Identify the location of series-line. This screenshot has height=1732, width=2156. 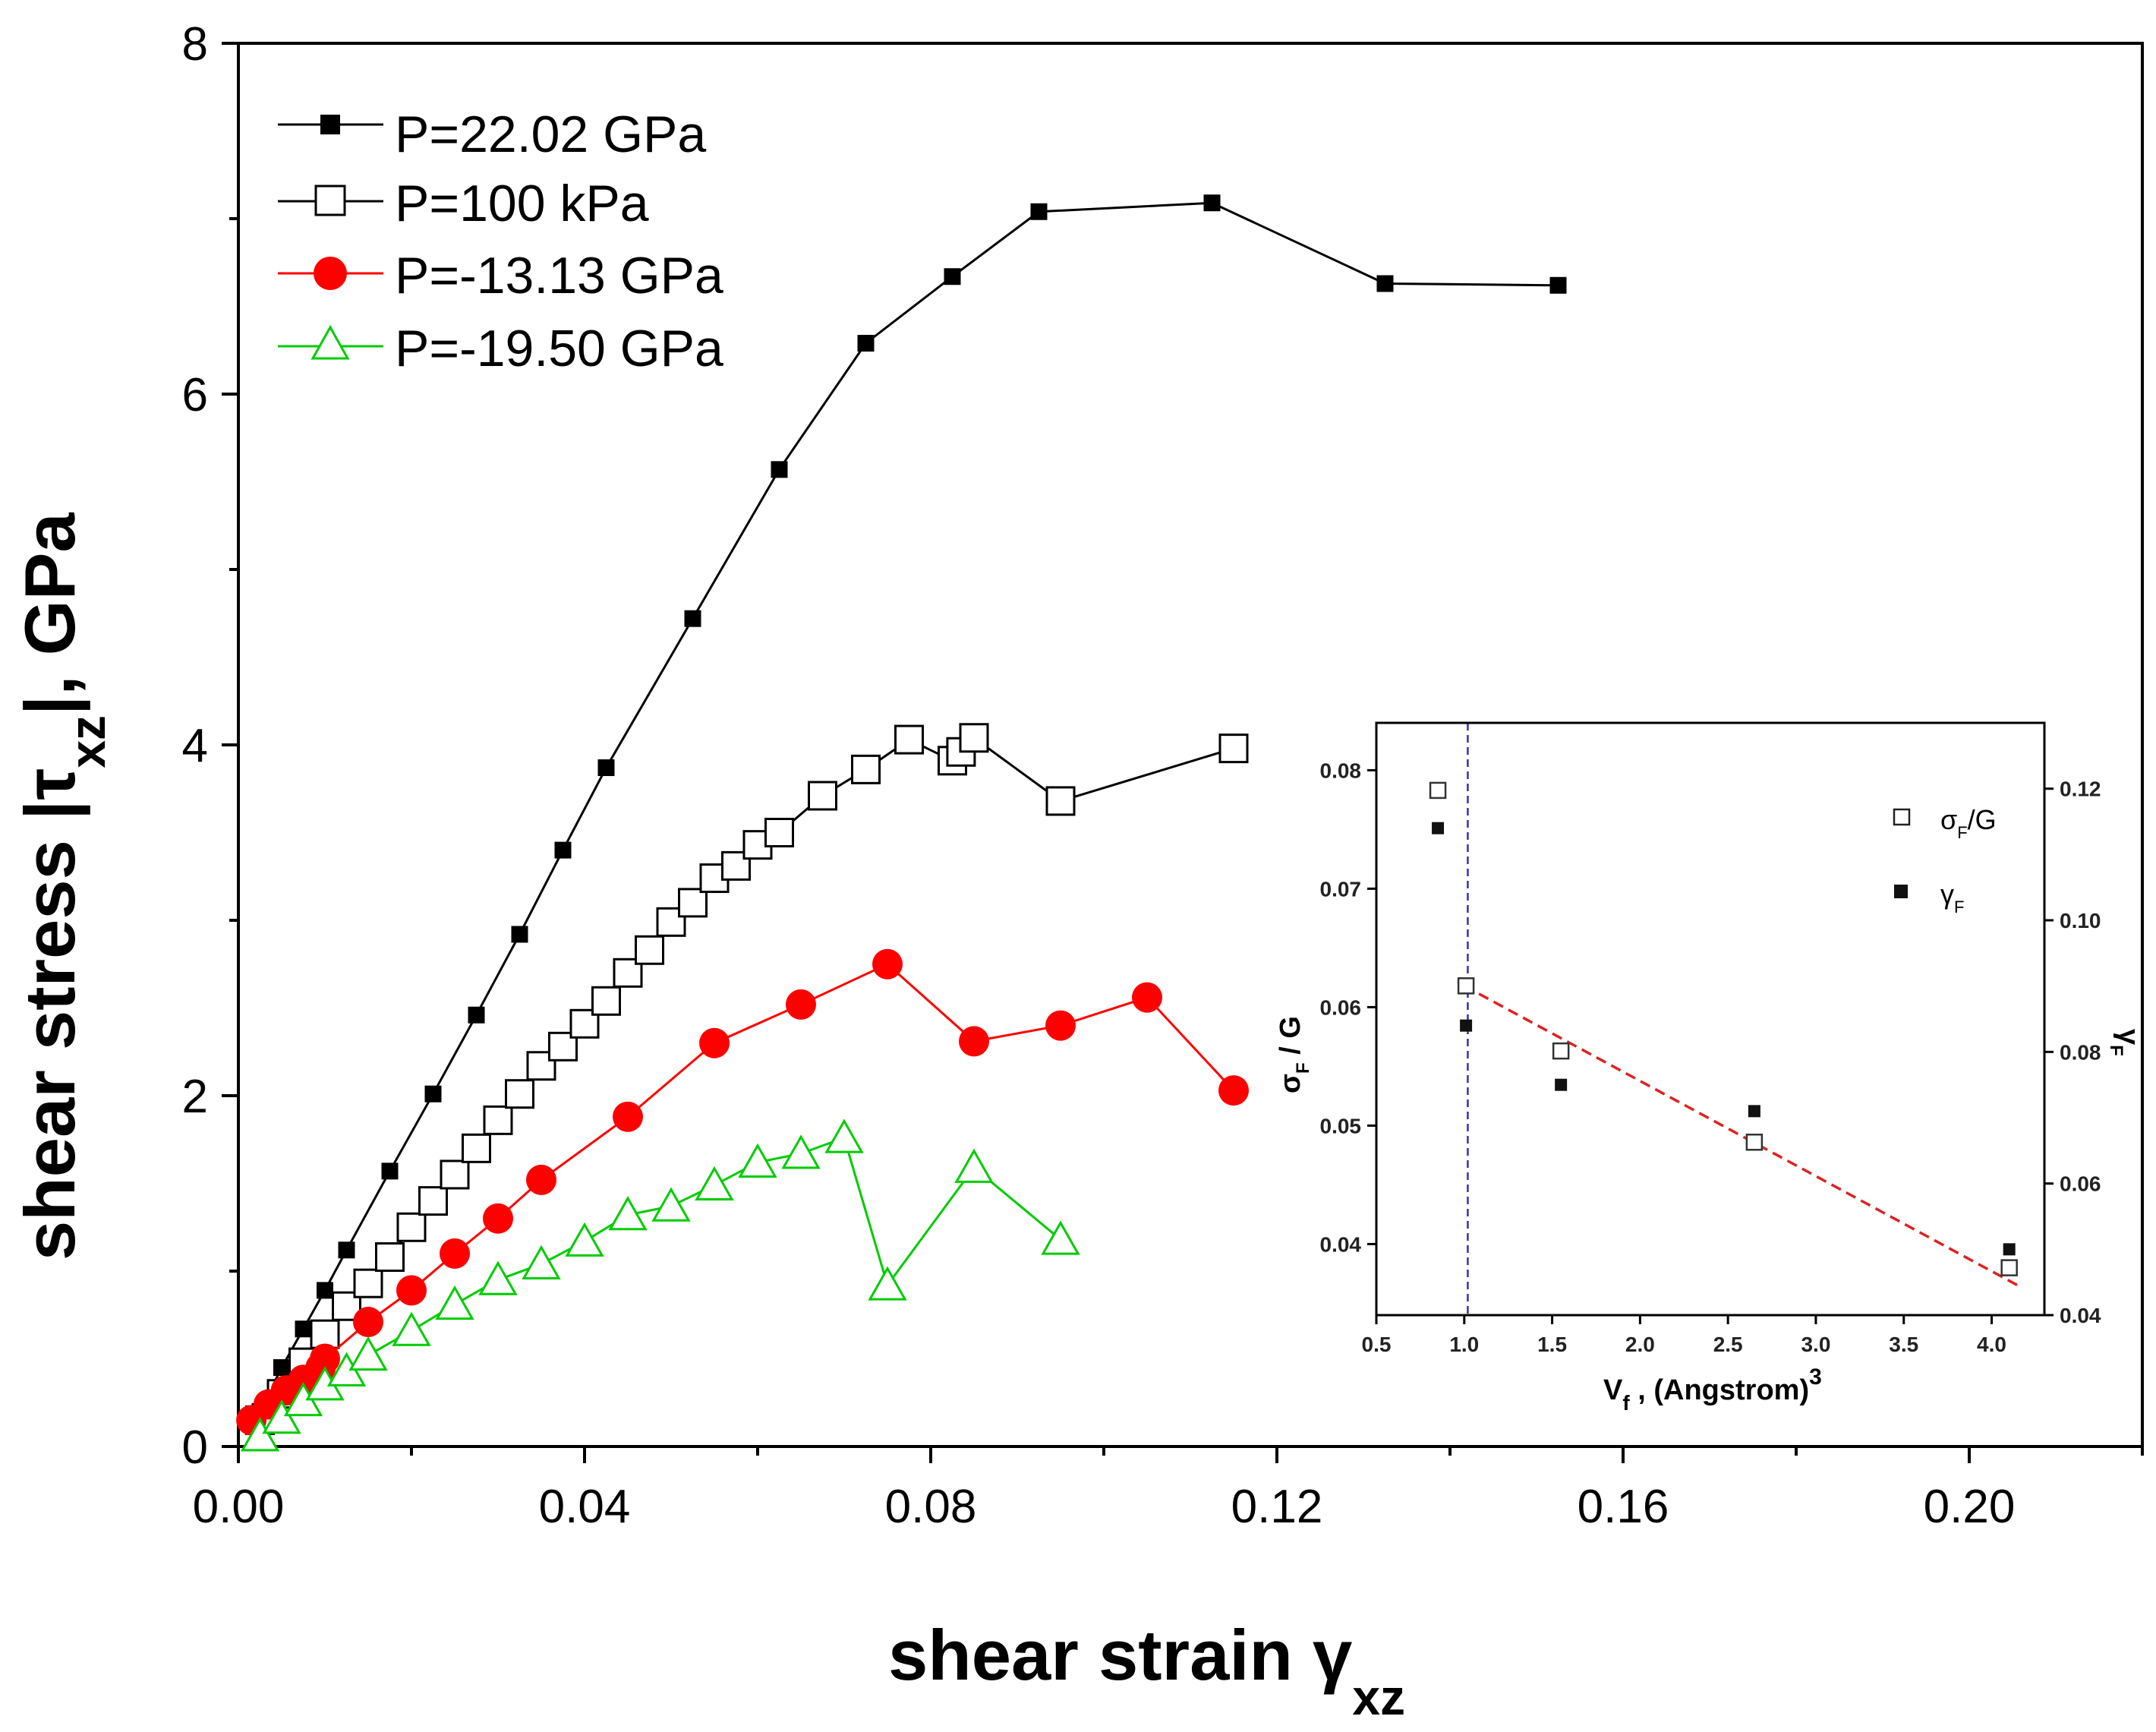
(743, 1191).